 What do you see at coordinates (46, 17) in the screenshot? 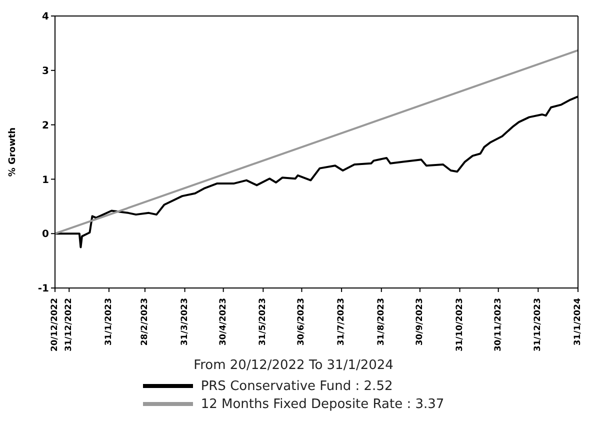
I see `y-tick-label: 4` at bounding box center [46, 17].